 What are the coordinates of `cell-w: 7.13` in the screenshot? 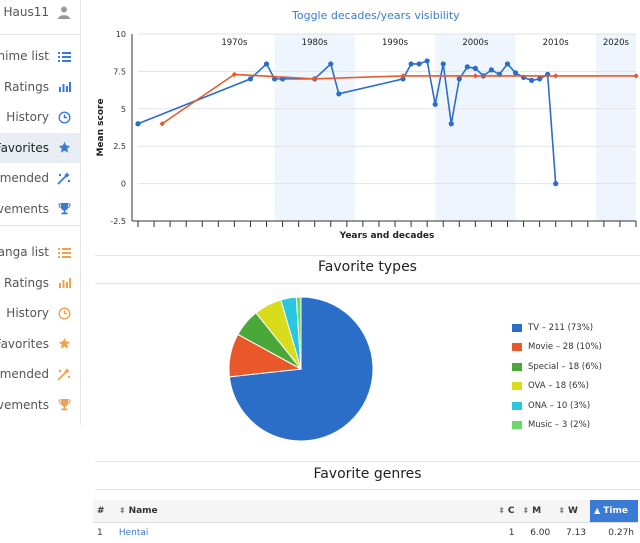 It's located at (572, 533).